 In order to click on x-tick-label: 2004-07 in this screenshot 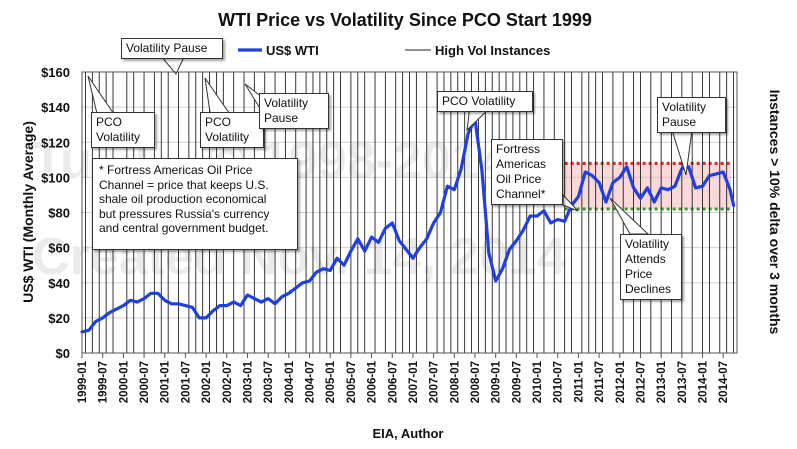, I will do `click(311, 382)`.